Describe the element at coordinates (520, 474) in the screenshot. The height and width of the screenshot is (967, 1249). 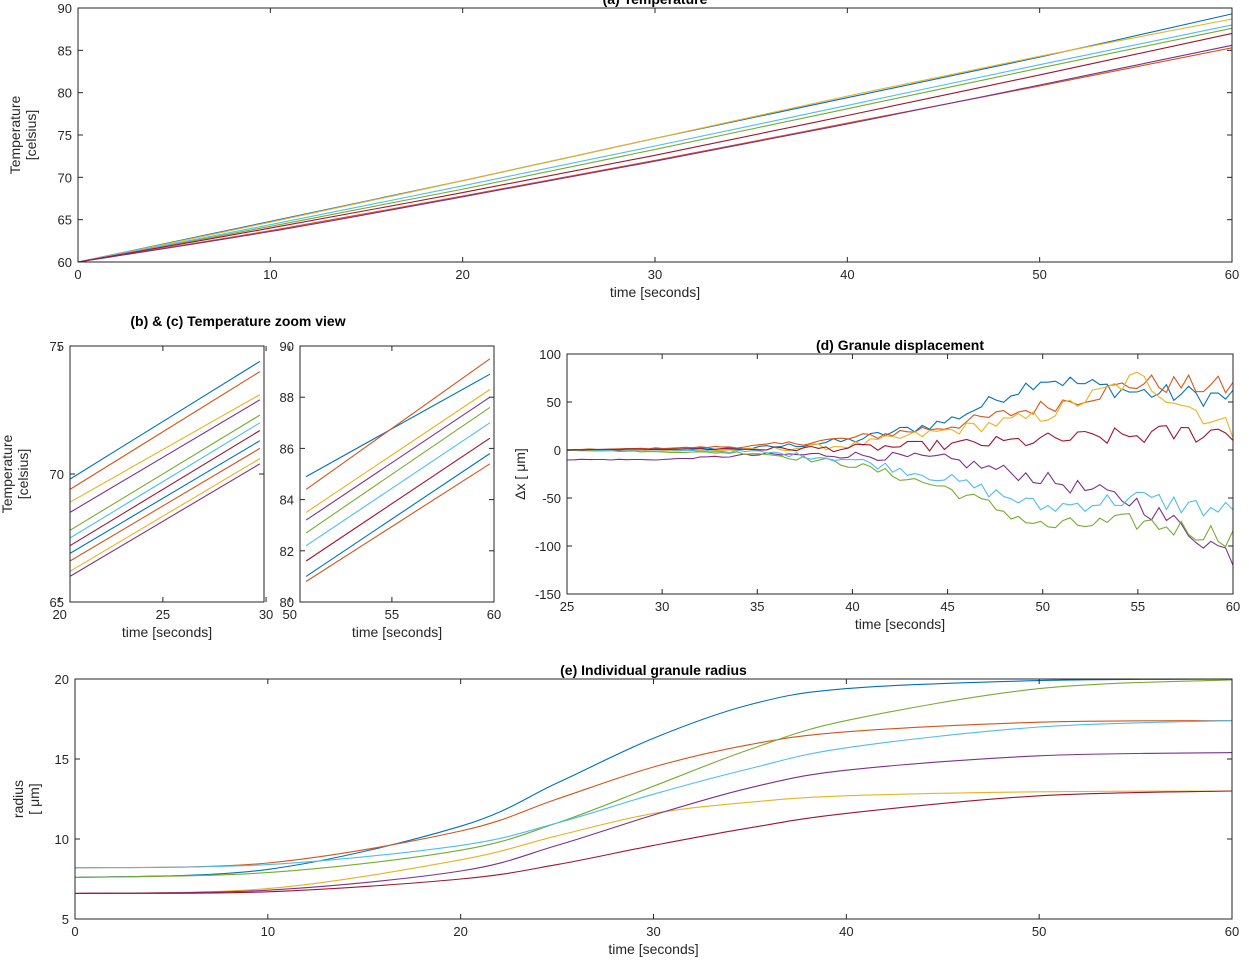
I see `y-axis-label: Δx [ μm]` at that location.